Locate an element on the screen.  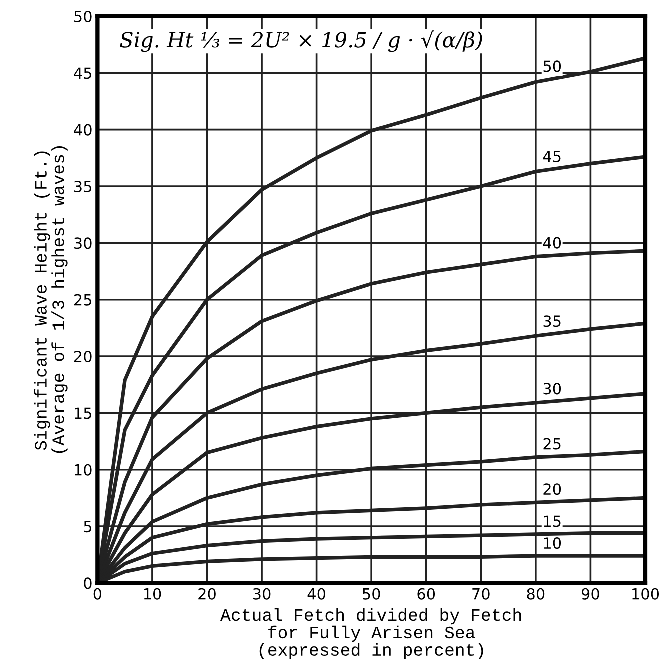
x-tick-label: 10 is located at coordinates (153, 594).